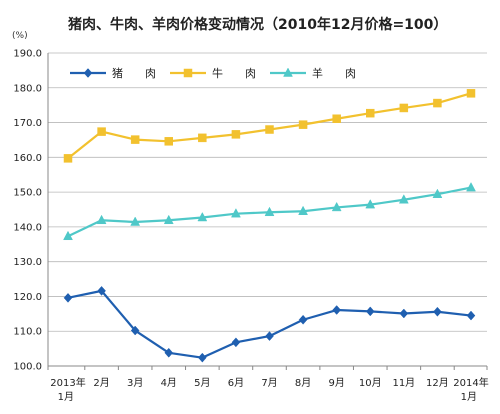 Image resolution: width=500 pixels, height=414 pixels. I want to click on legend-label: 猪 肉, so click(134, 73).